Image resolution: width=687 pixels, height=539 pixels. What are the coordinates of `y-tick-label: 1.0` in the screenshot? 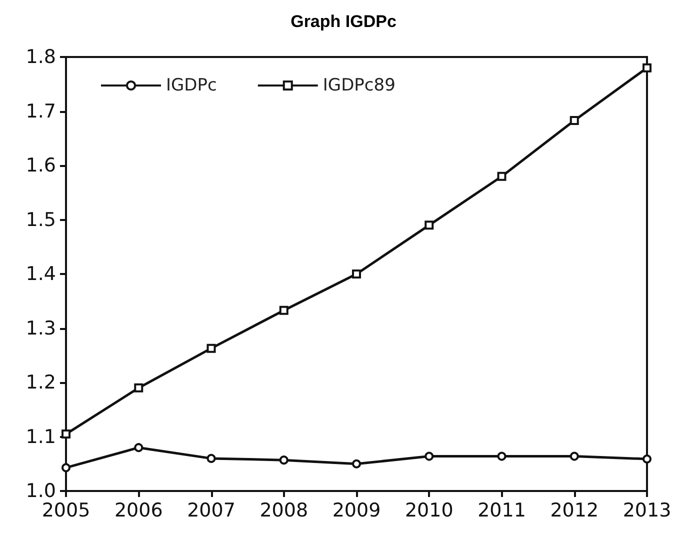 It's located at (41, 491).